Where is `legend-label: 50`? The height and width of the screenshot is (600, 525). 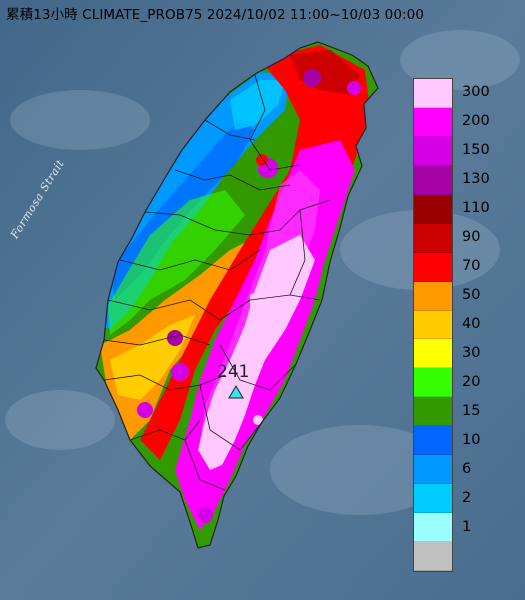 legend-label: 50 is located at coordinates (471, 295).